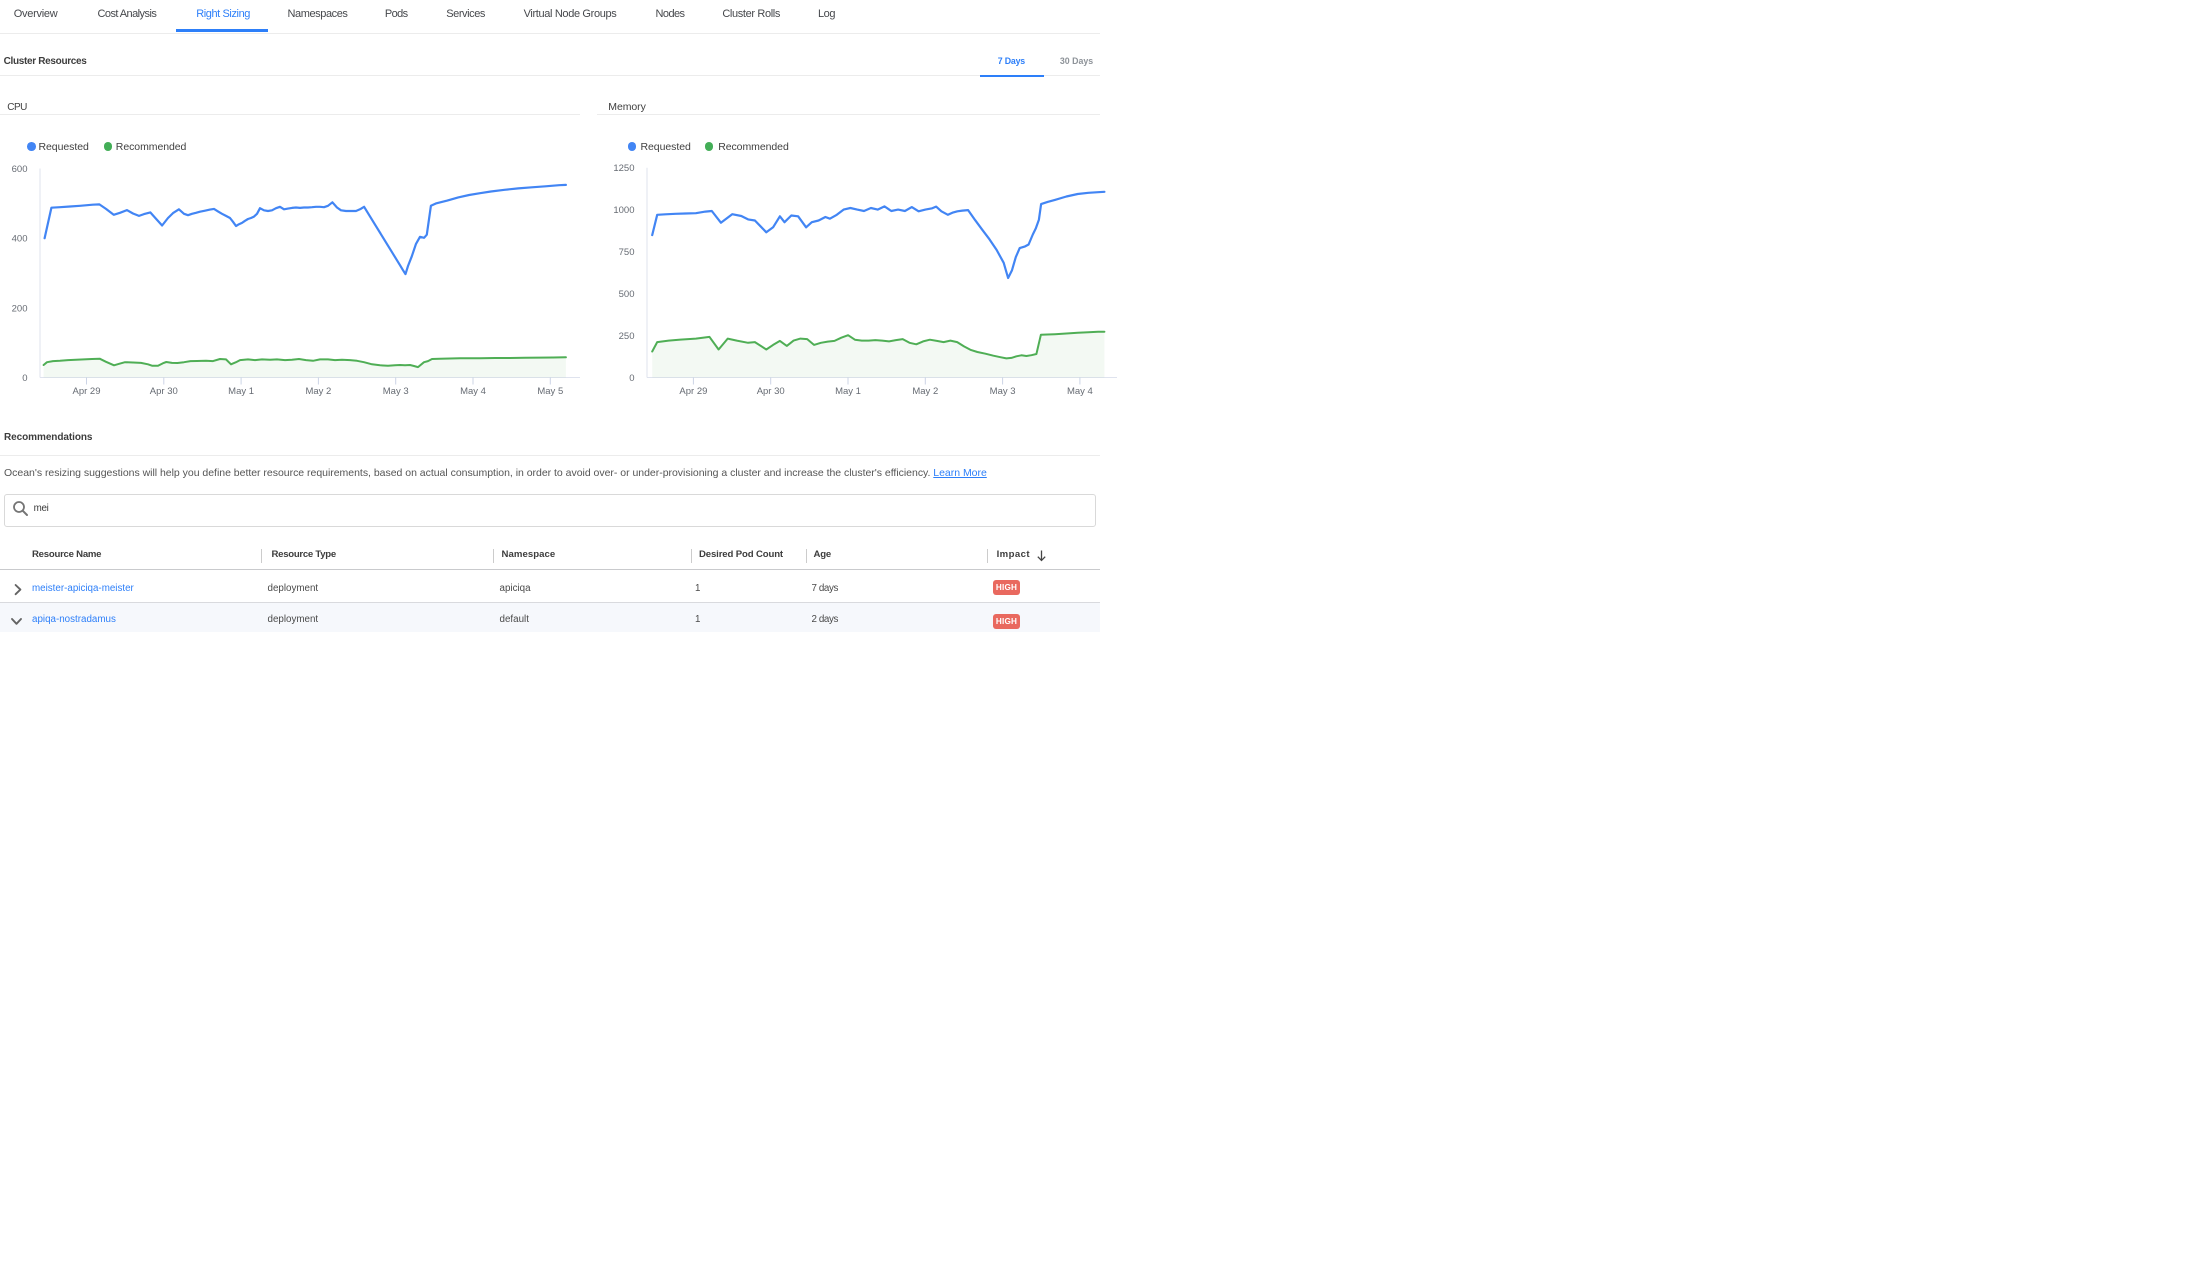  I want to click on svg-text: 200, so click(20, 308).